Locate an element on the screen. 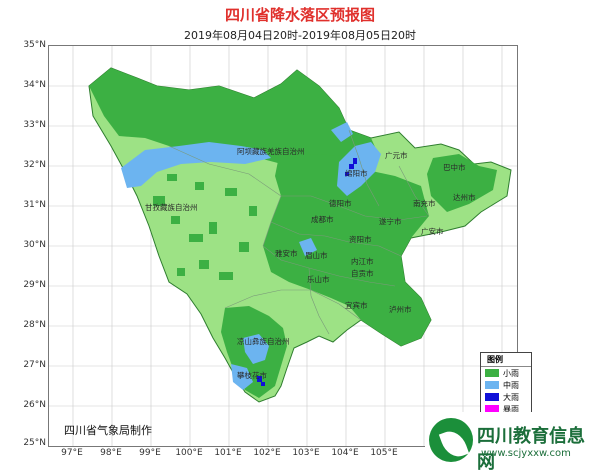  lon-label: 100°E is located at coordinates (189, 453).